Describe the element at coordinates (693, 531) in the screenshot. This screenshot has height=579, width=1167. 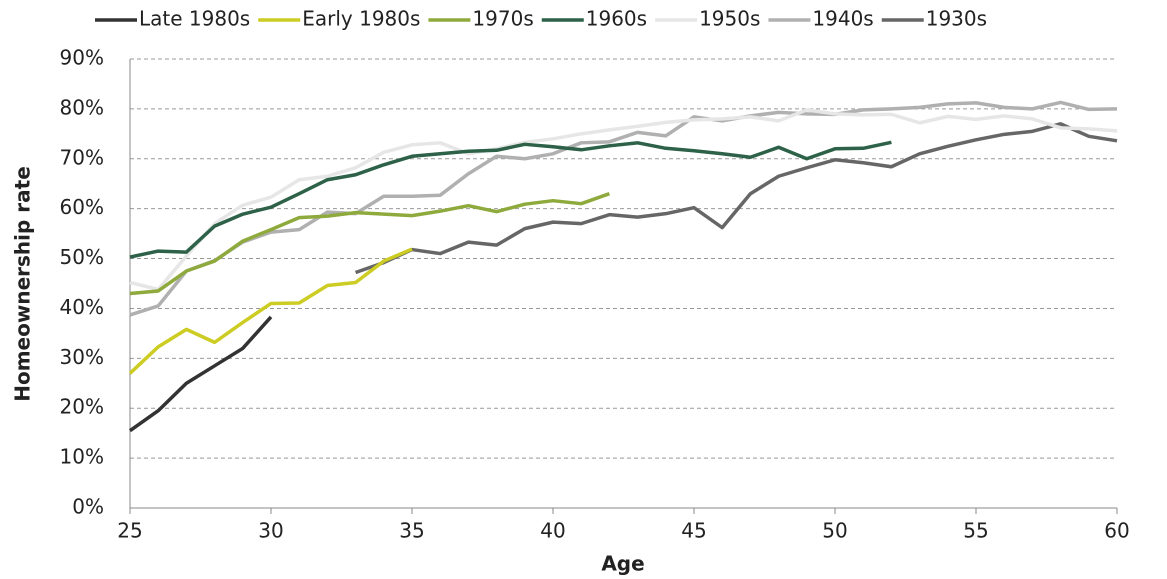
I see `x-tick-label: 45` at that location.